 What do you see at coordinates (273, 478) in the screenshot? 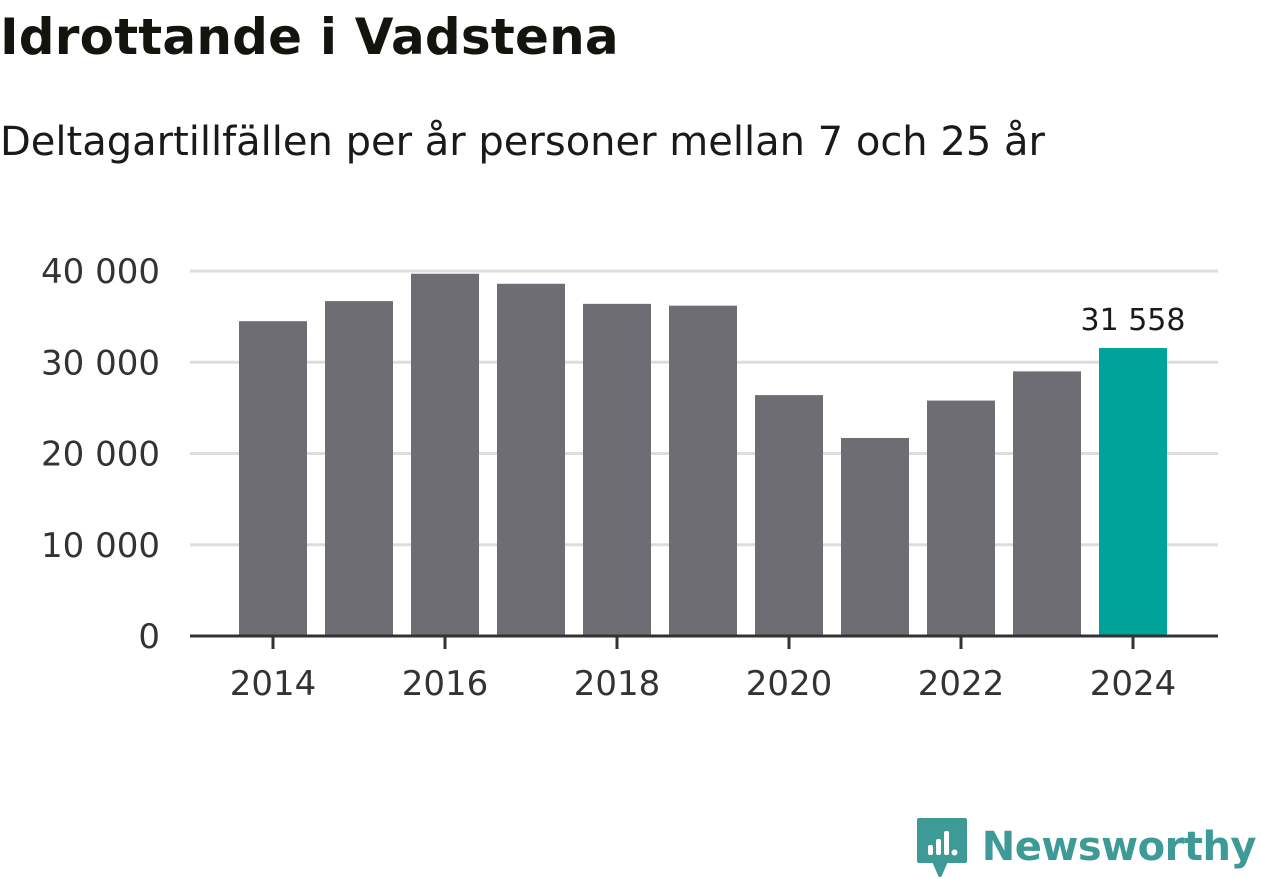
I see `bar-2014` at bounding box center [273, 478].